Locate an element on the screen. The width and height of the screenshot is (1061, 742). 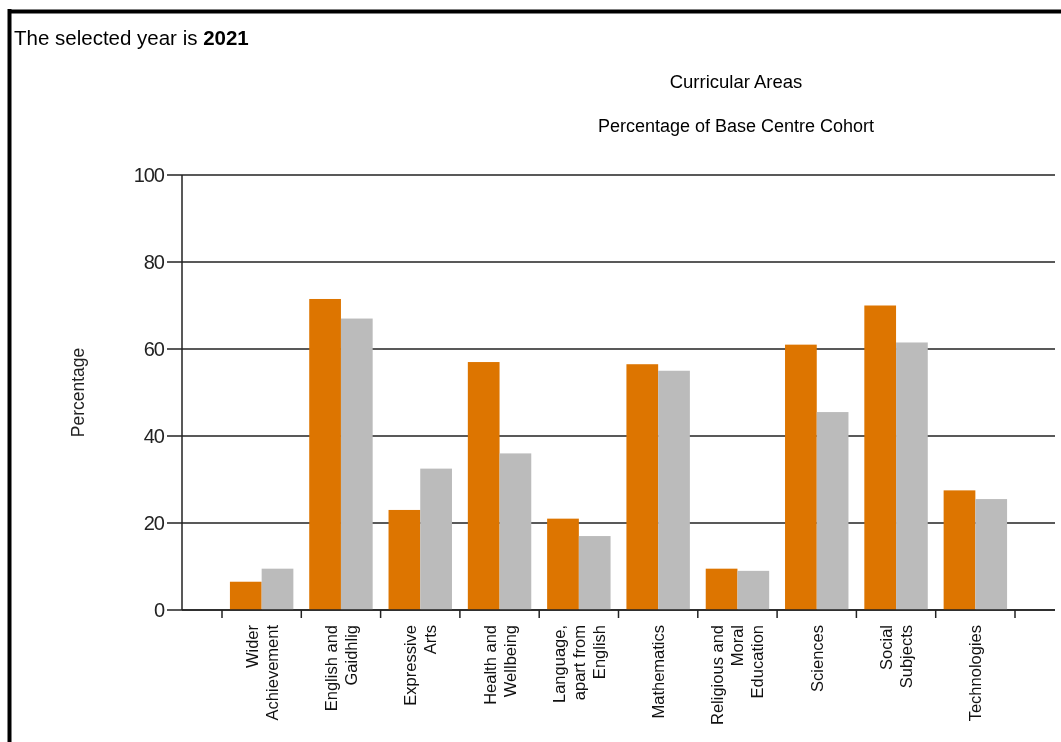
y-tick-label: 20 is located at coordinates (154, 523).